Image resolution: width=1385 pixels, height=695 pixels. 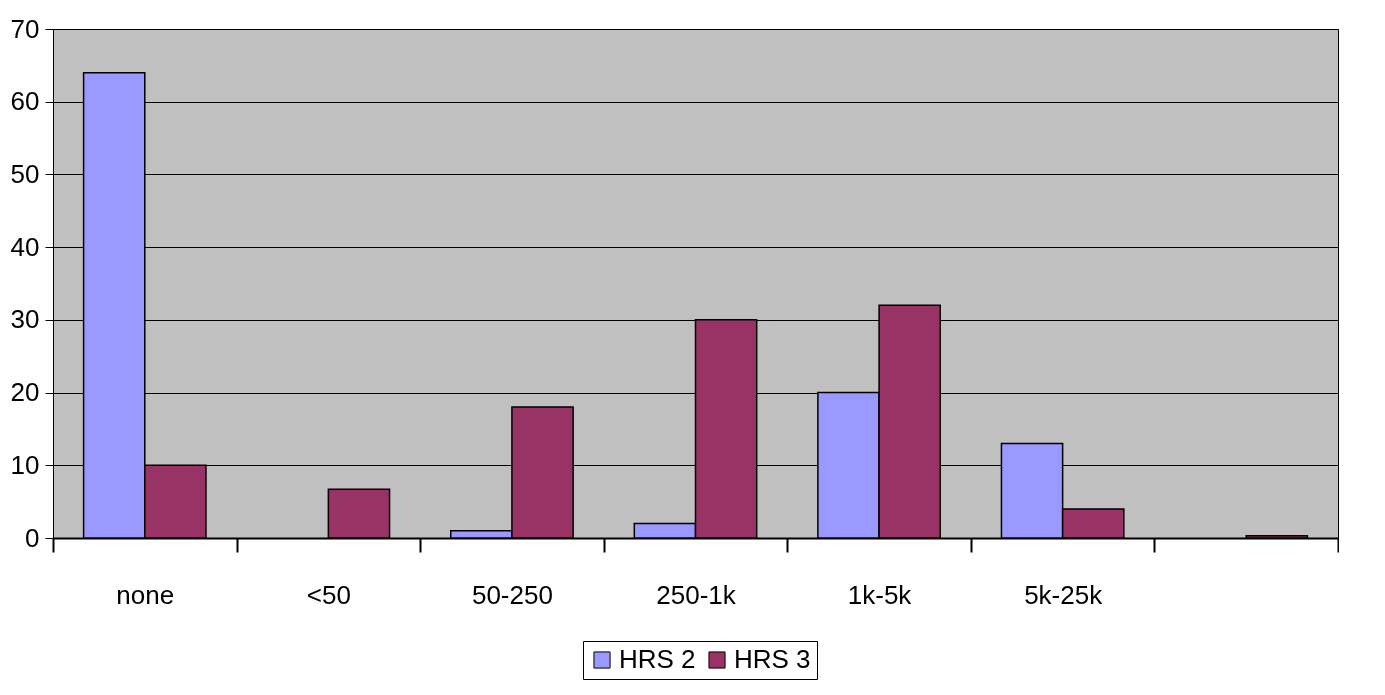 I want to click on legend-label: HRS 2, so click(x=657, y=659).